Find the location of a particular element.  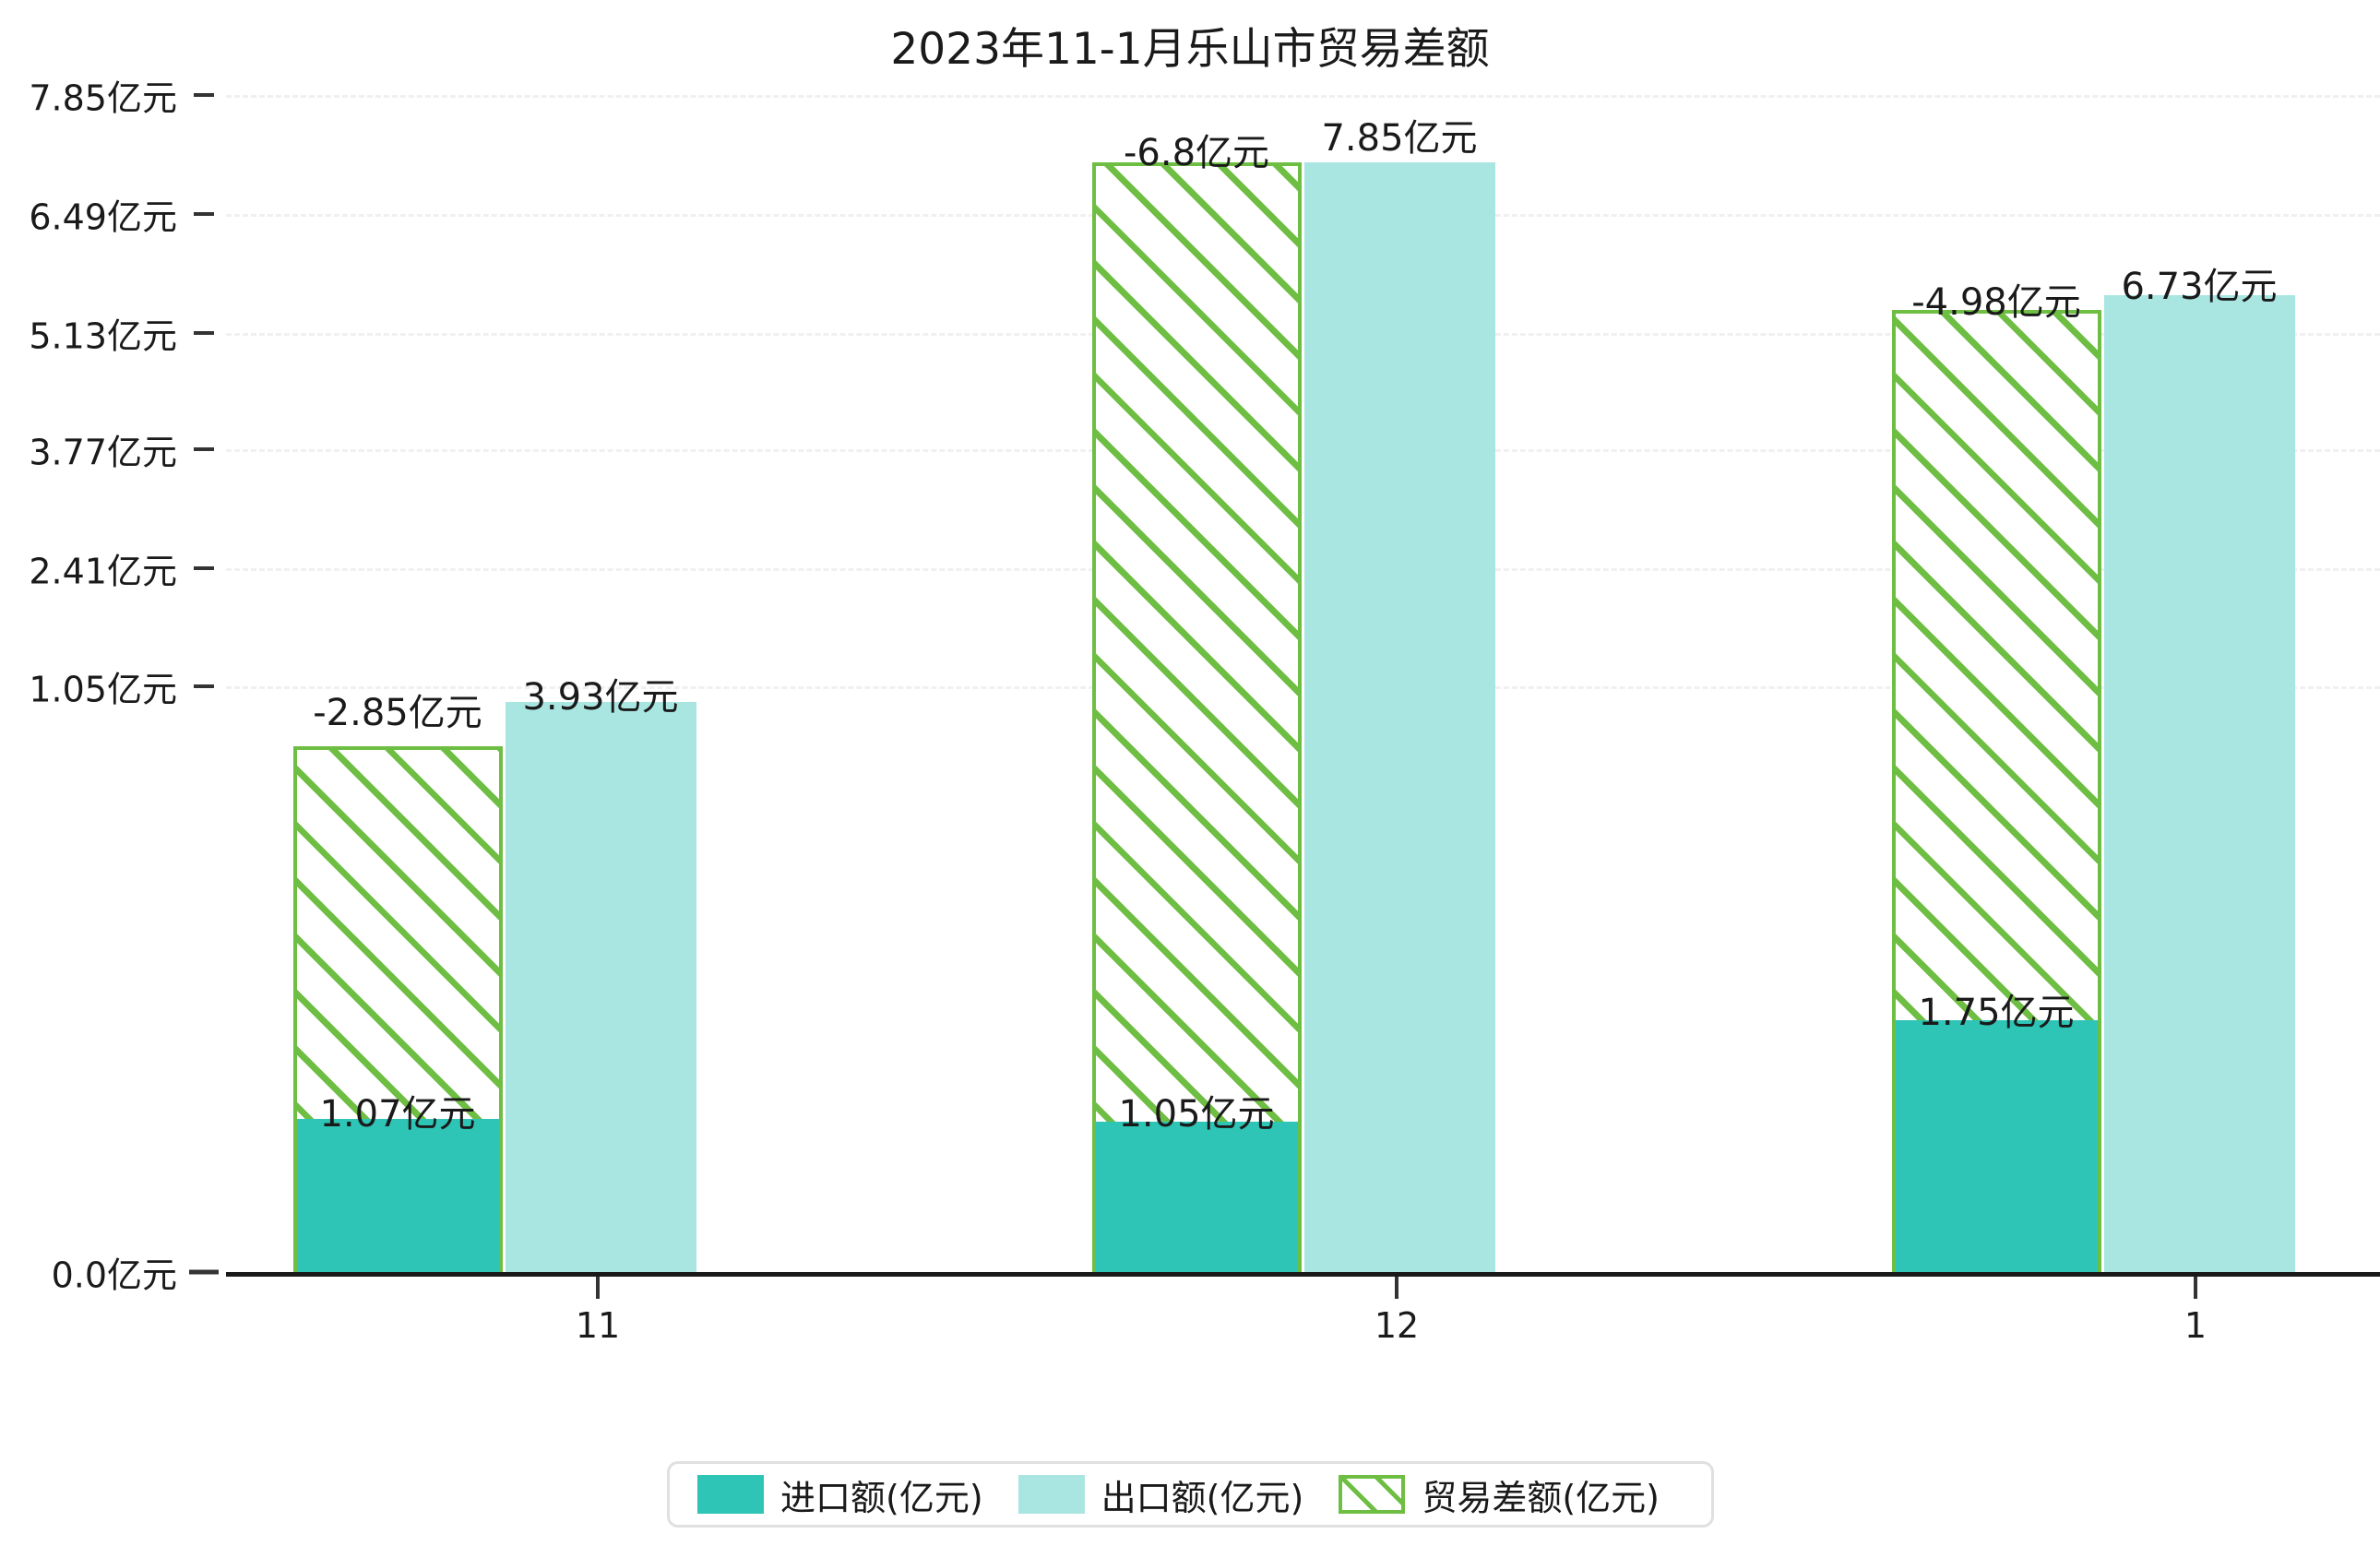

import-value-label: 1.75亿元 is located at coordinates (1996, 1013).